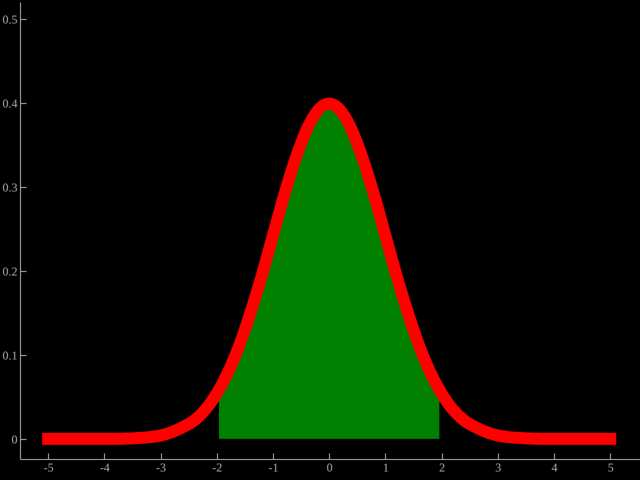 The height and width of the screenshot is (480, 640). I want to click on x-tick-label: 2, so click(442, 467).